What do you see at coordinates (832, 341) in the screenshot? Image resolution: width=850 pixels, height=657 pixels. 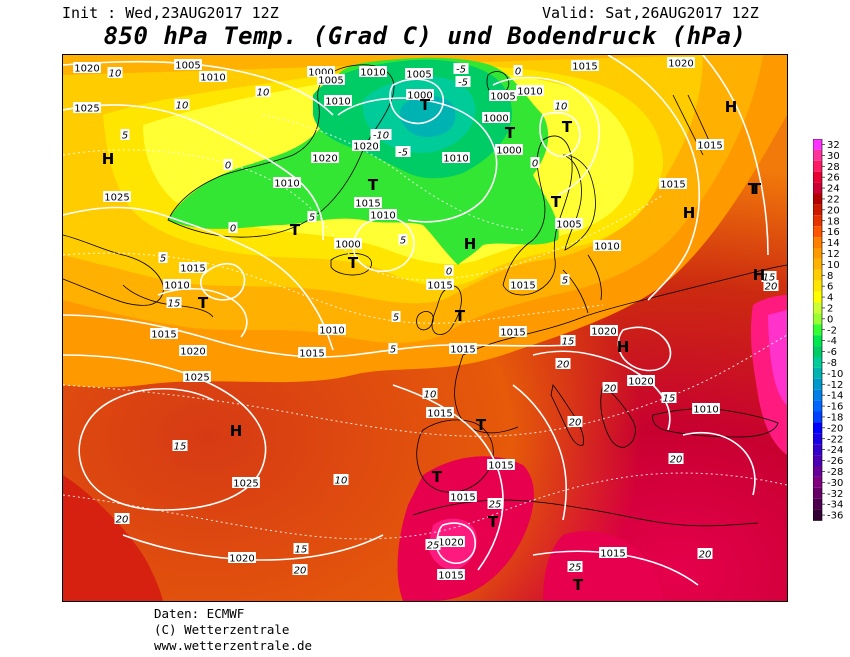 I see `legend-label: -4` at bounding box center [832, 341].